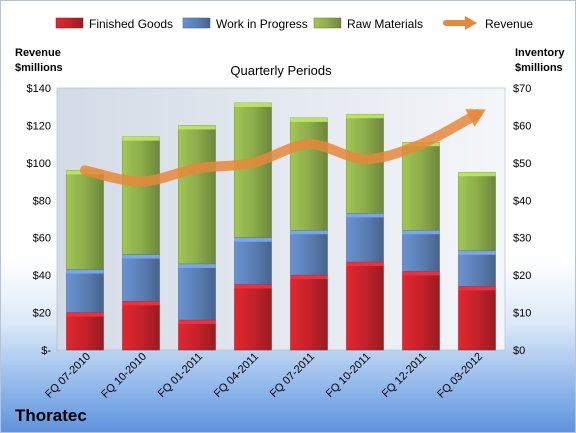  Describe the element at coordinates (39, 220) in the screenshot. I see `left-axis: $- $20 $40 $60 $80 $100 $120 $140` at that location.